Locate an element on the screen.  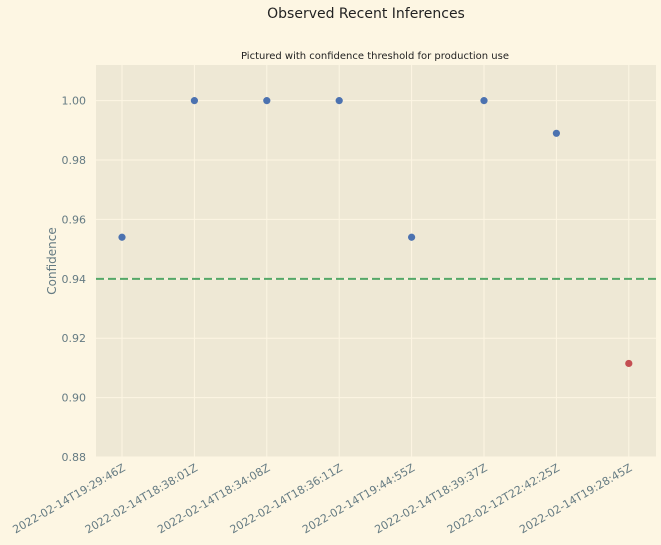
y-tick-label-4: 0.96 is located at coordinates (74, 219).